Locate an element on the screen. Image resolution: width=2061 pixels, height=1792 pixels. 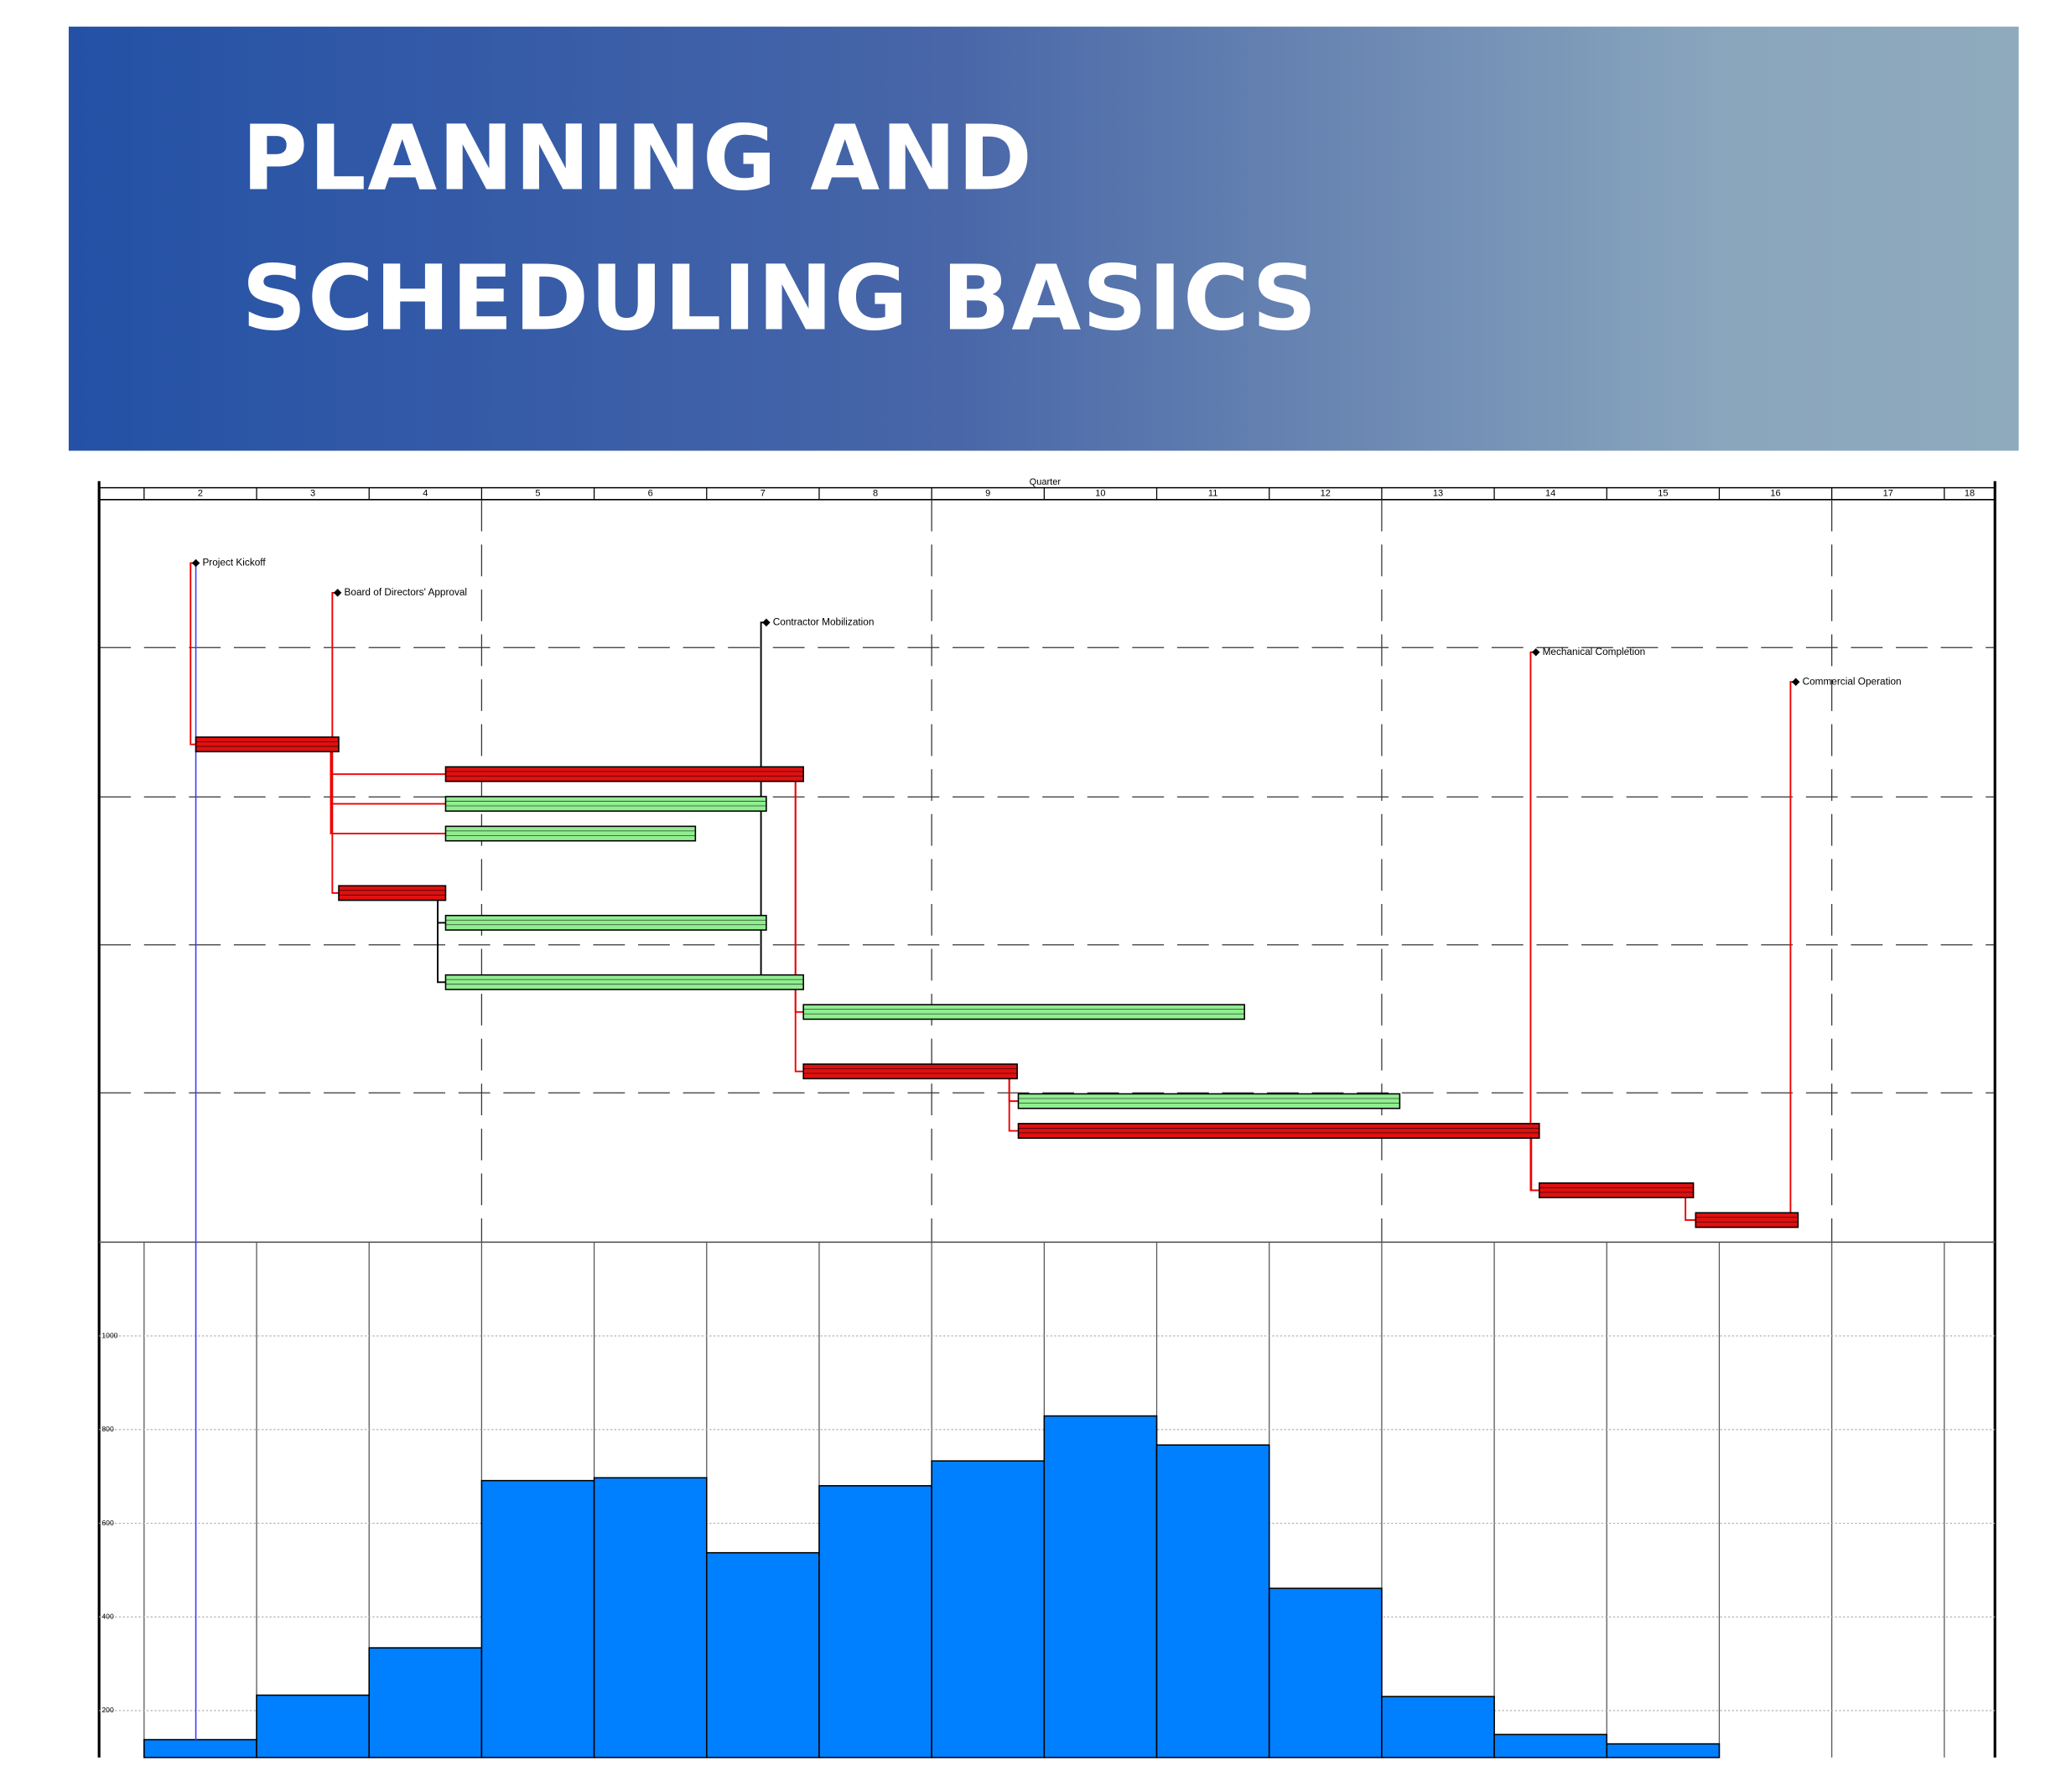
milestone-label: Mechanical Completion is located at coordinates (1595, 651).